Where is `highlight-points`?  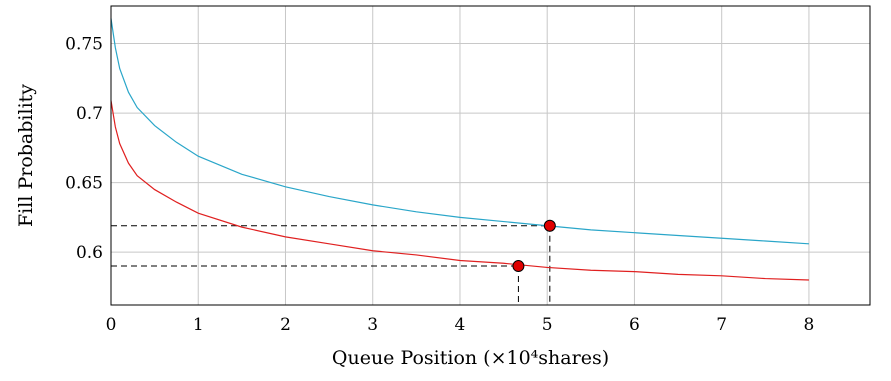 highlight-points is located at coordinates (534, 246).